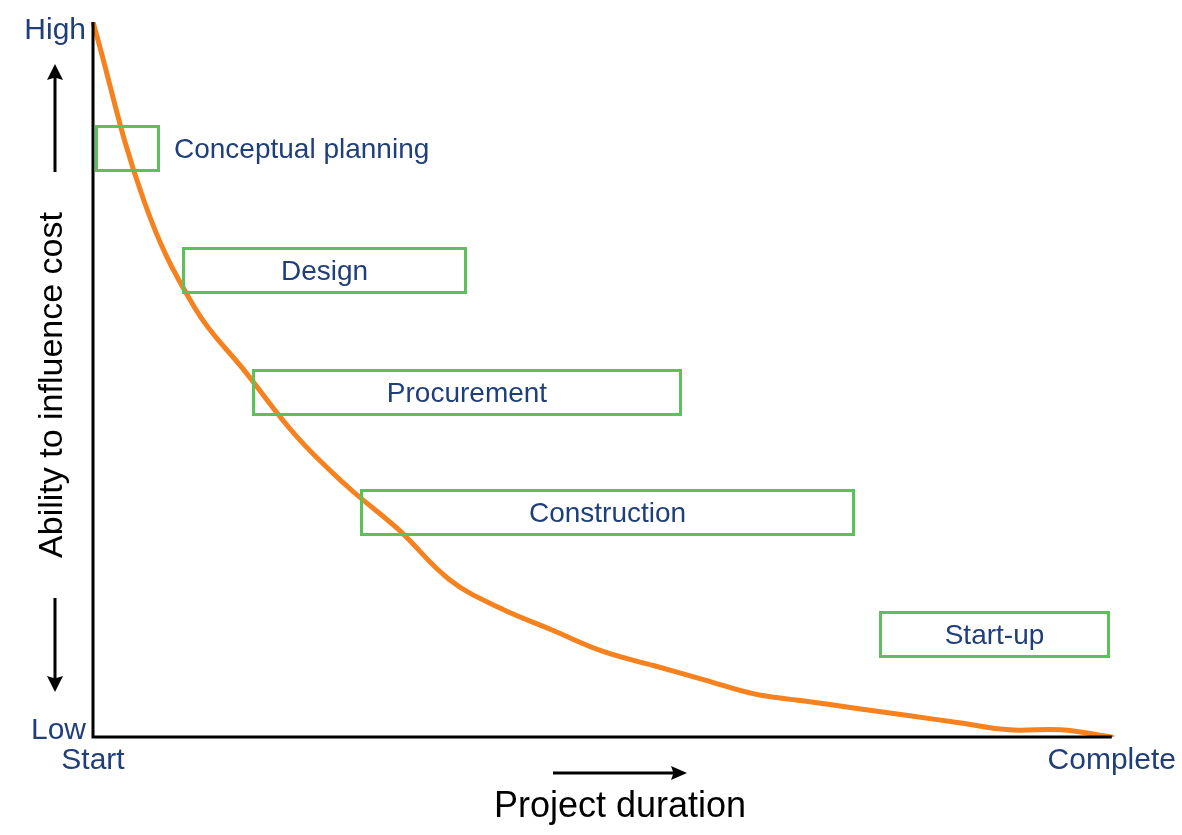  What do you see at coordinates (302, 148) in the screenshot?
I see `annotation: Conceptual planning` at bounding box center [302, 148].